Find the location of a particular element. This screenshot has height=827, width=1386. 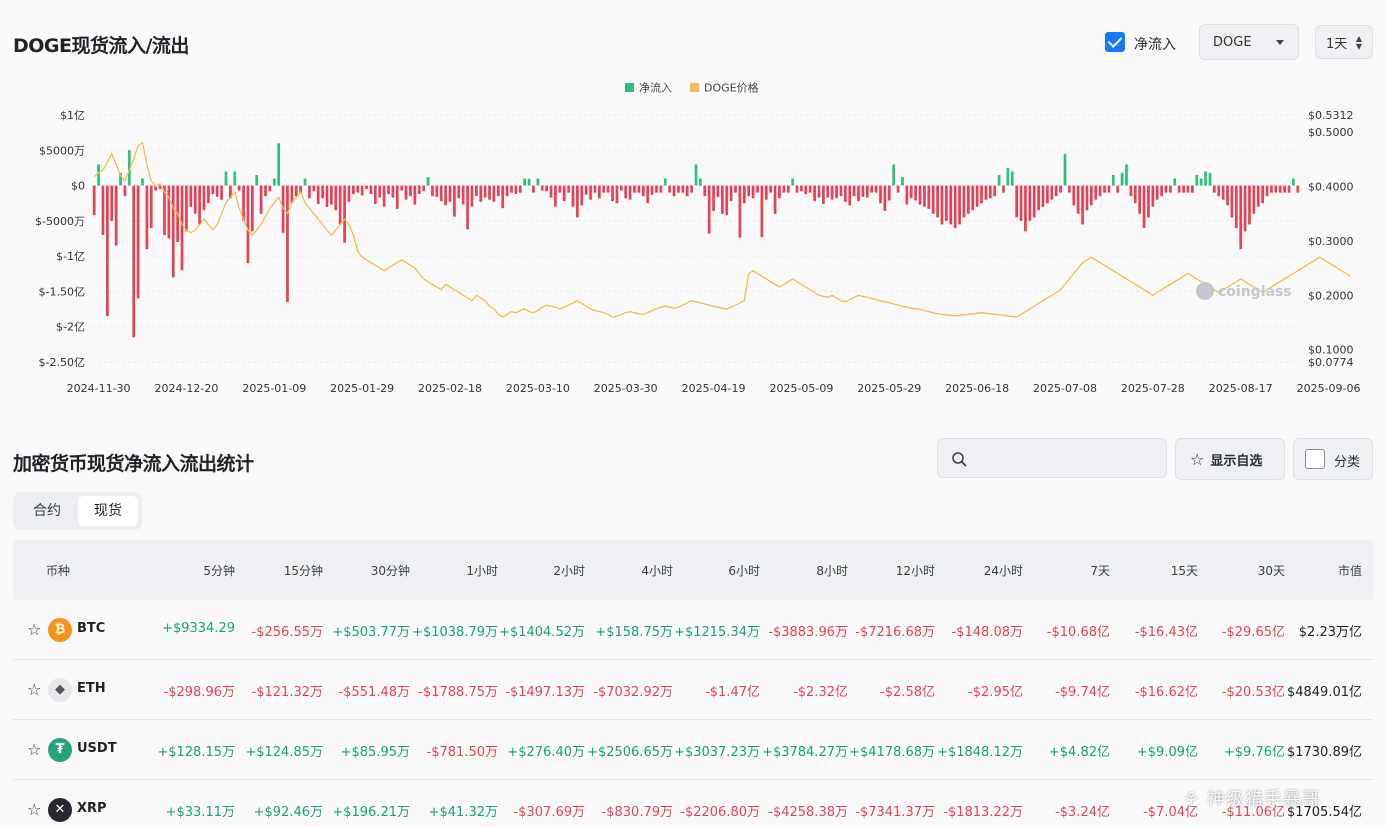

column-header: 市值 is located at coordinates (1349, 571).